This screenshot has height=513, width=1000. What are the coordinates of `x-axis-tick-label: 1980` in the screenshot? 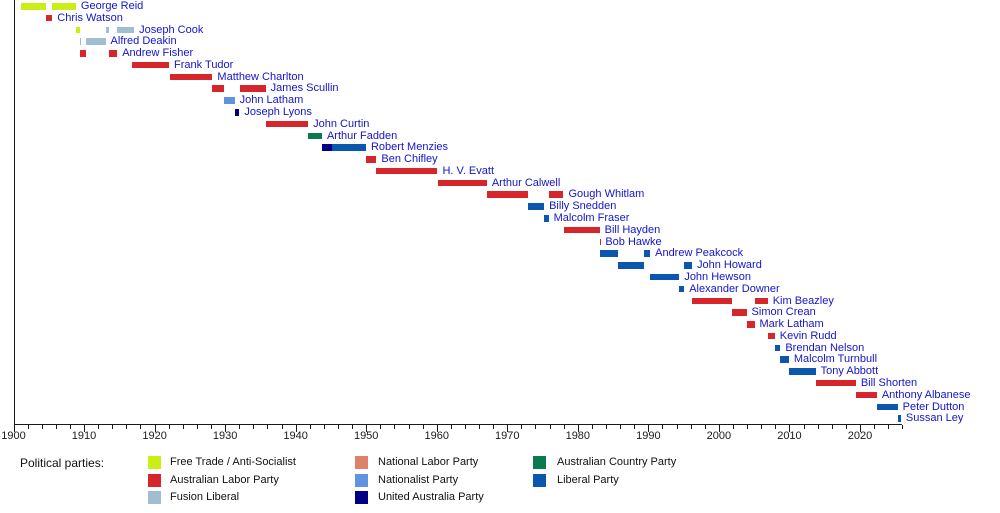 It's located at (578, 436).